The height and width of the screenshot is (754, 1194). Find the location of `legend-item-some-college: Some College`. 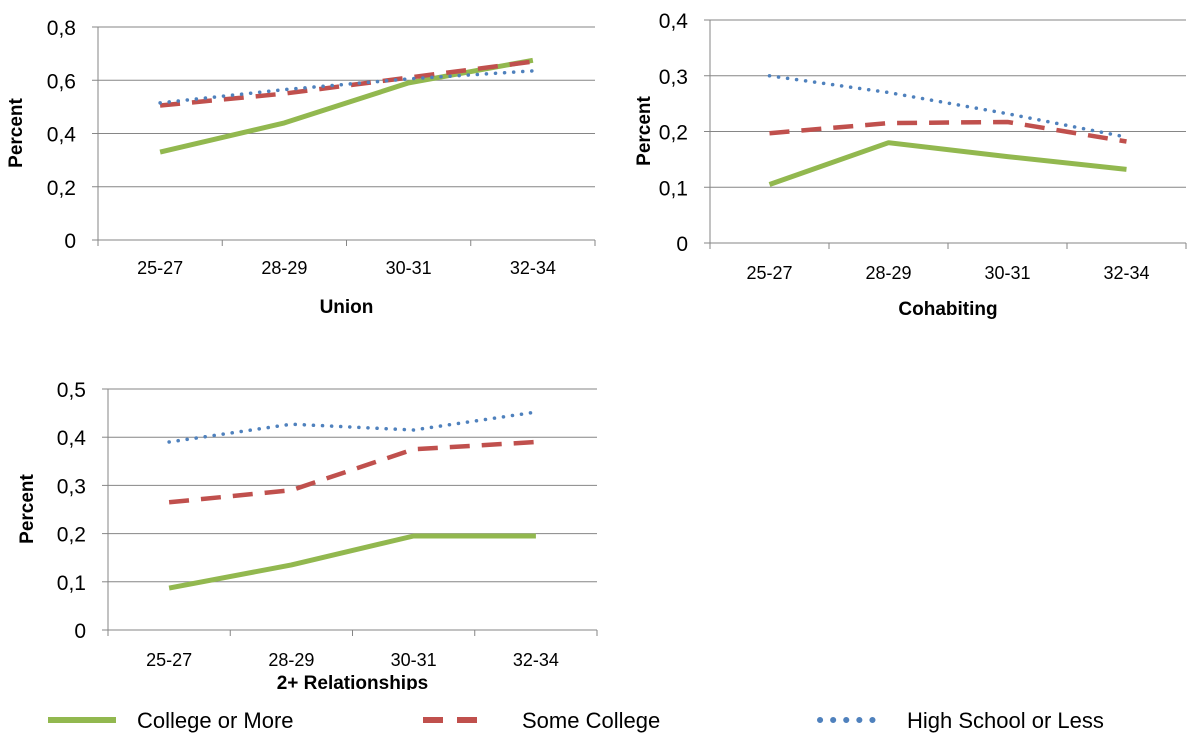

legend-item-some-college: Some College is located at coordinates (555, 720).